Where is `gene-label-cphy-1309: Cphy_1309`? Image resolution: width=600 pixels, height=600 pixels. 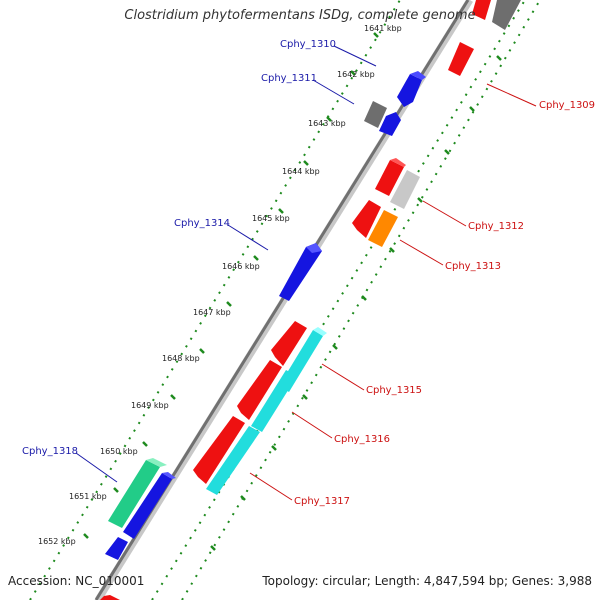
gene-label-cphy-1309: Cphy_1309 is located at coordinates (567, 105).